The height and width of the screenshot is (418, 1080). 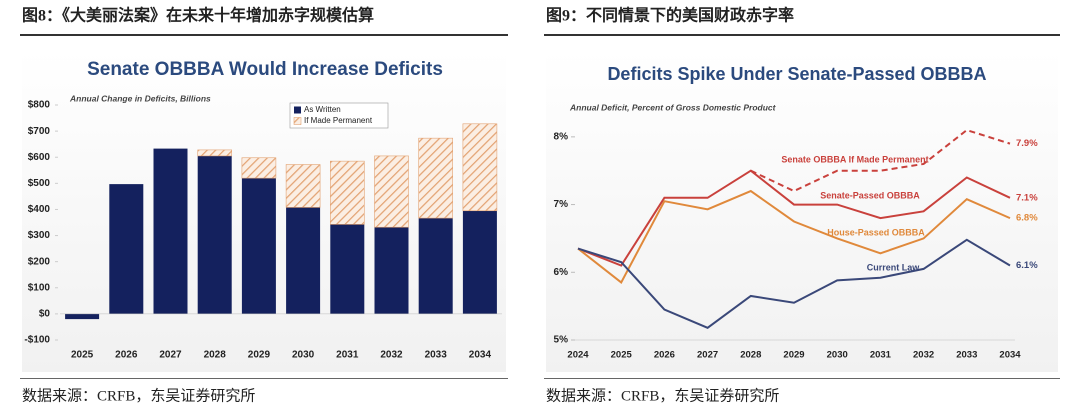 I want to click on value-label: 7.1%, so click(x=1027, y=197).